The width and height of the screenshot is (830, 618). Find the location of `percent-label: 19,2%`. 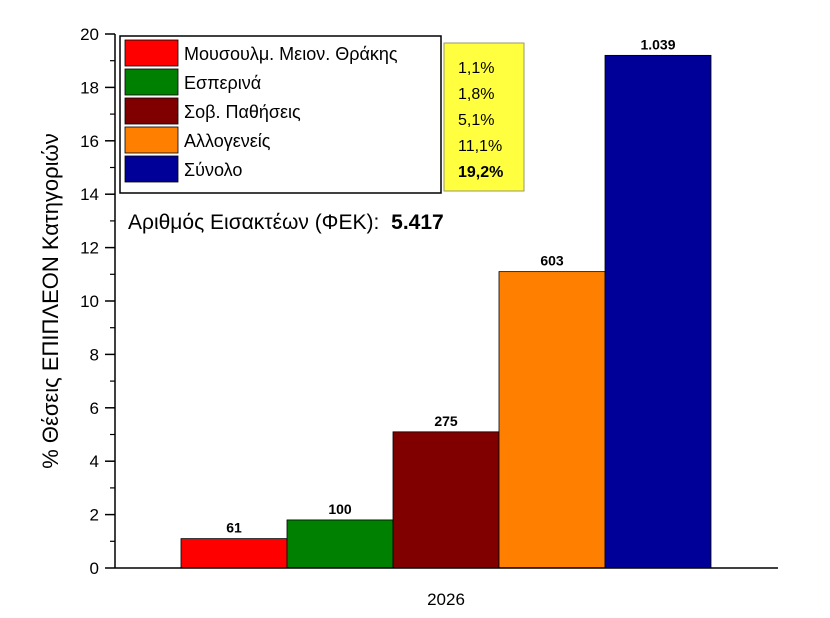

percent-label: 19,2% is located at coordinates (480, 172).